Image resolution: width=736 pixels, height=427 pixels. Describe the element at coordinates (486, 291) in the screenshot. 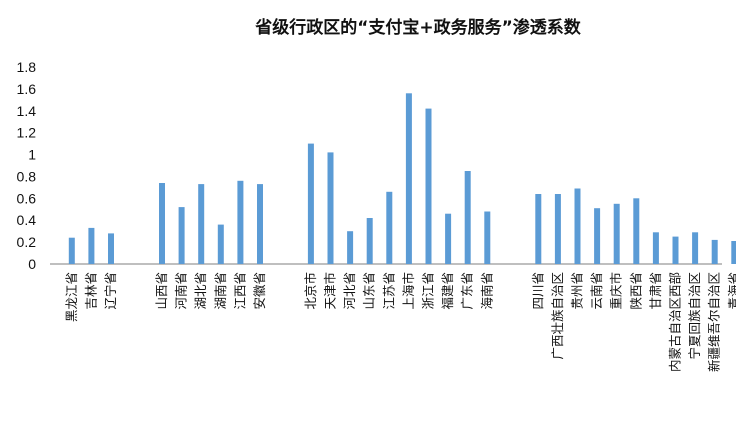

I see `x-tick-label: 海南省` at that location.